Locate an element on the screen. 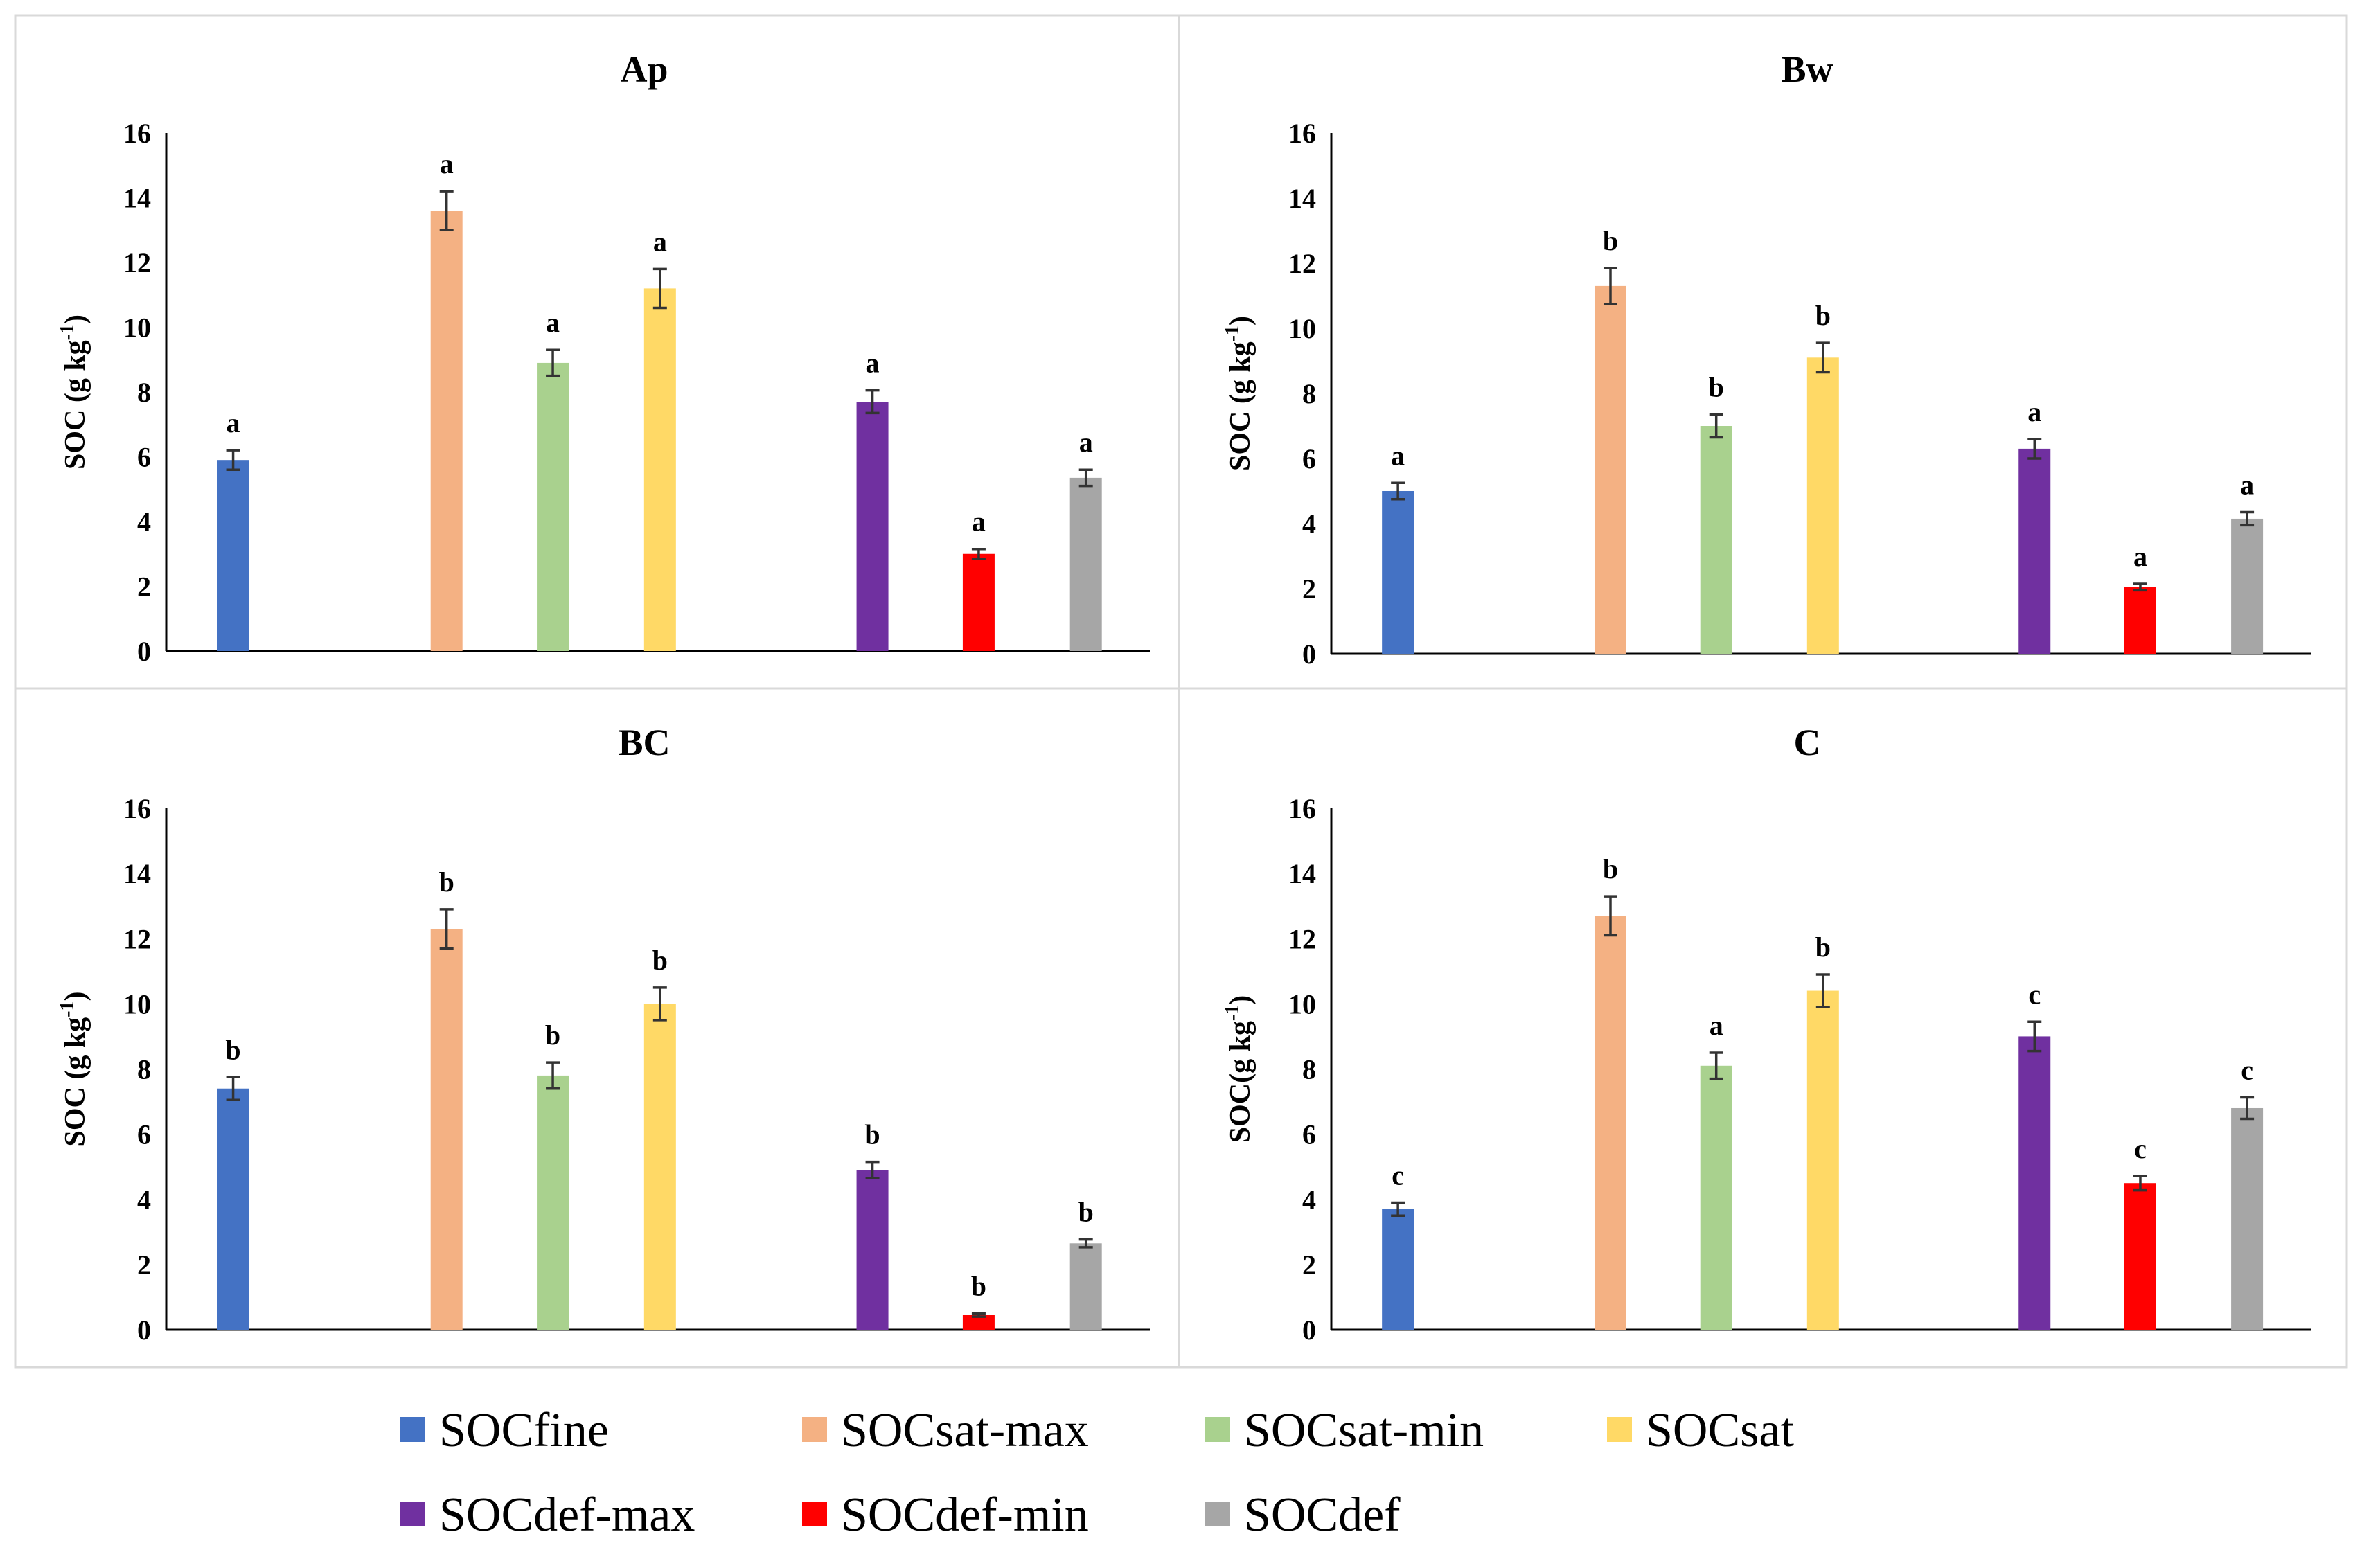  legend-label: SOCsat-max is located at coordinates (965, 1431).